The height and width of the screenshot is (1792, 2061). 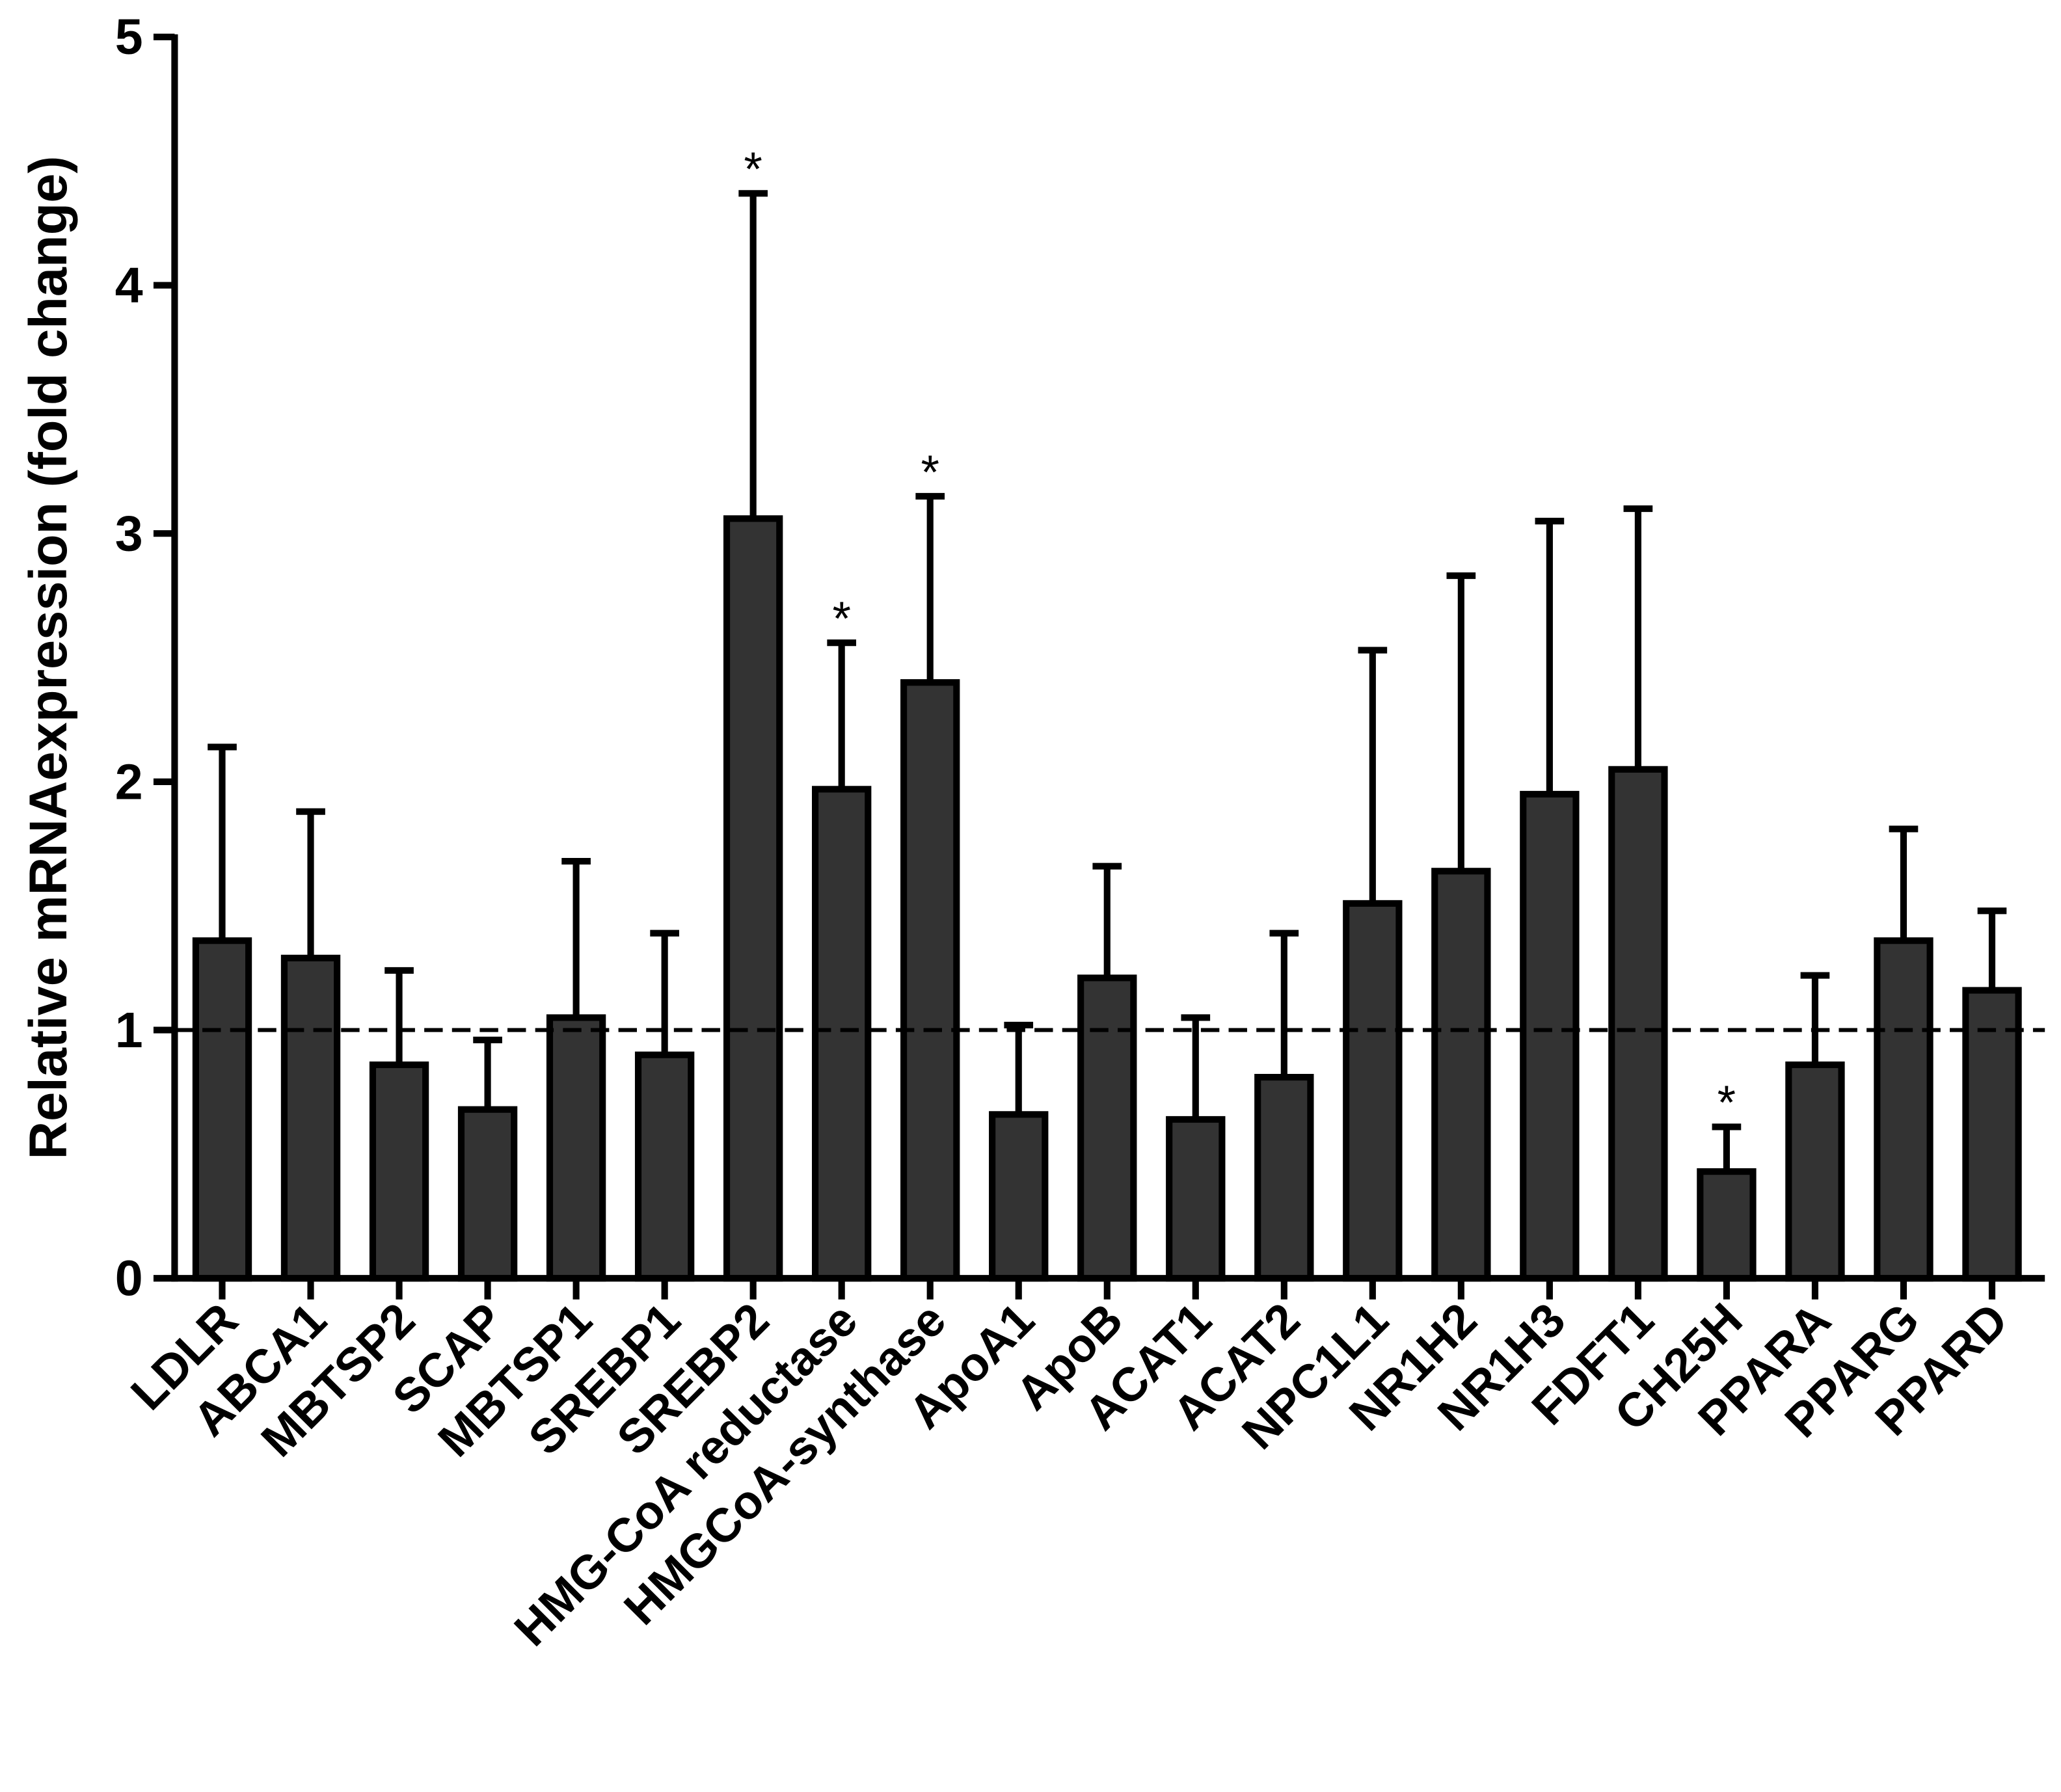 What do you see at coordinates (129, 1030) in the screenshot?
I see `y-tick-label: 1` at bounding box center [129, 1030].